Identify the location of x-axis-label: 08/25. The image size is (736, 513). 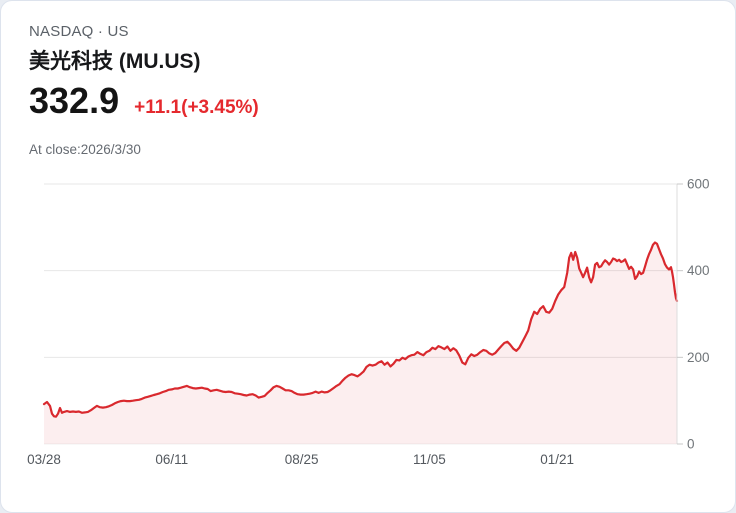
(302, 459).